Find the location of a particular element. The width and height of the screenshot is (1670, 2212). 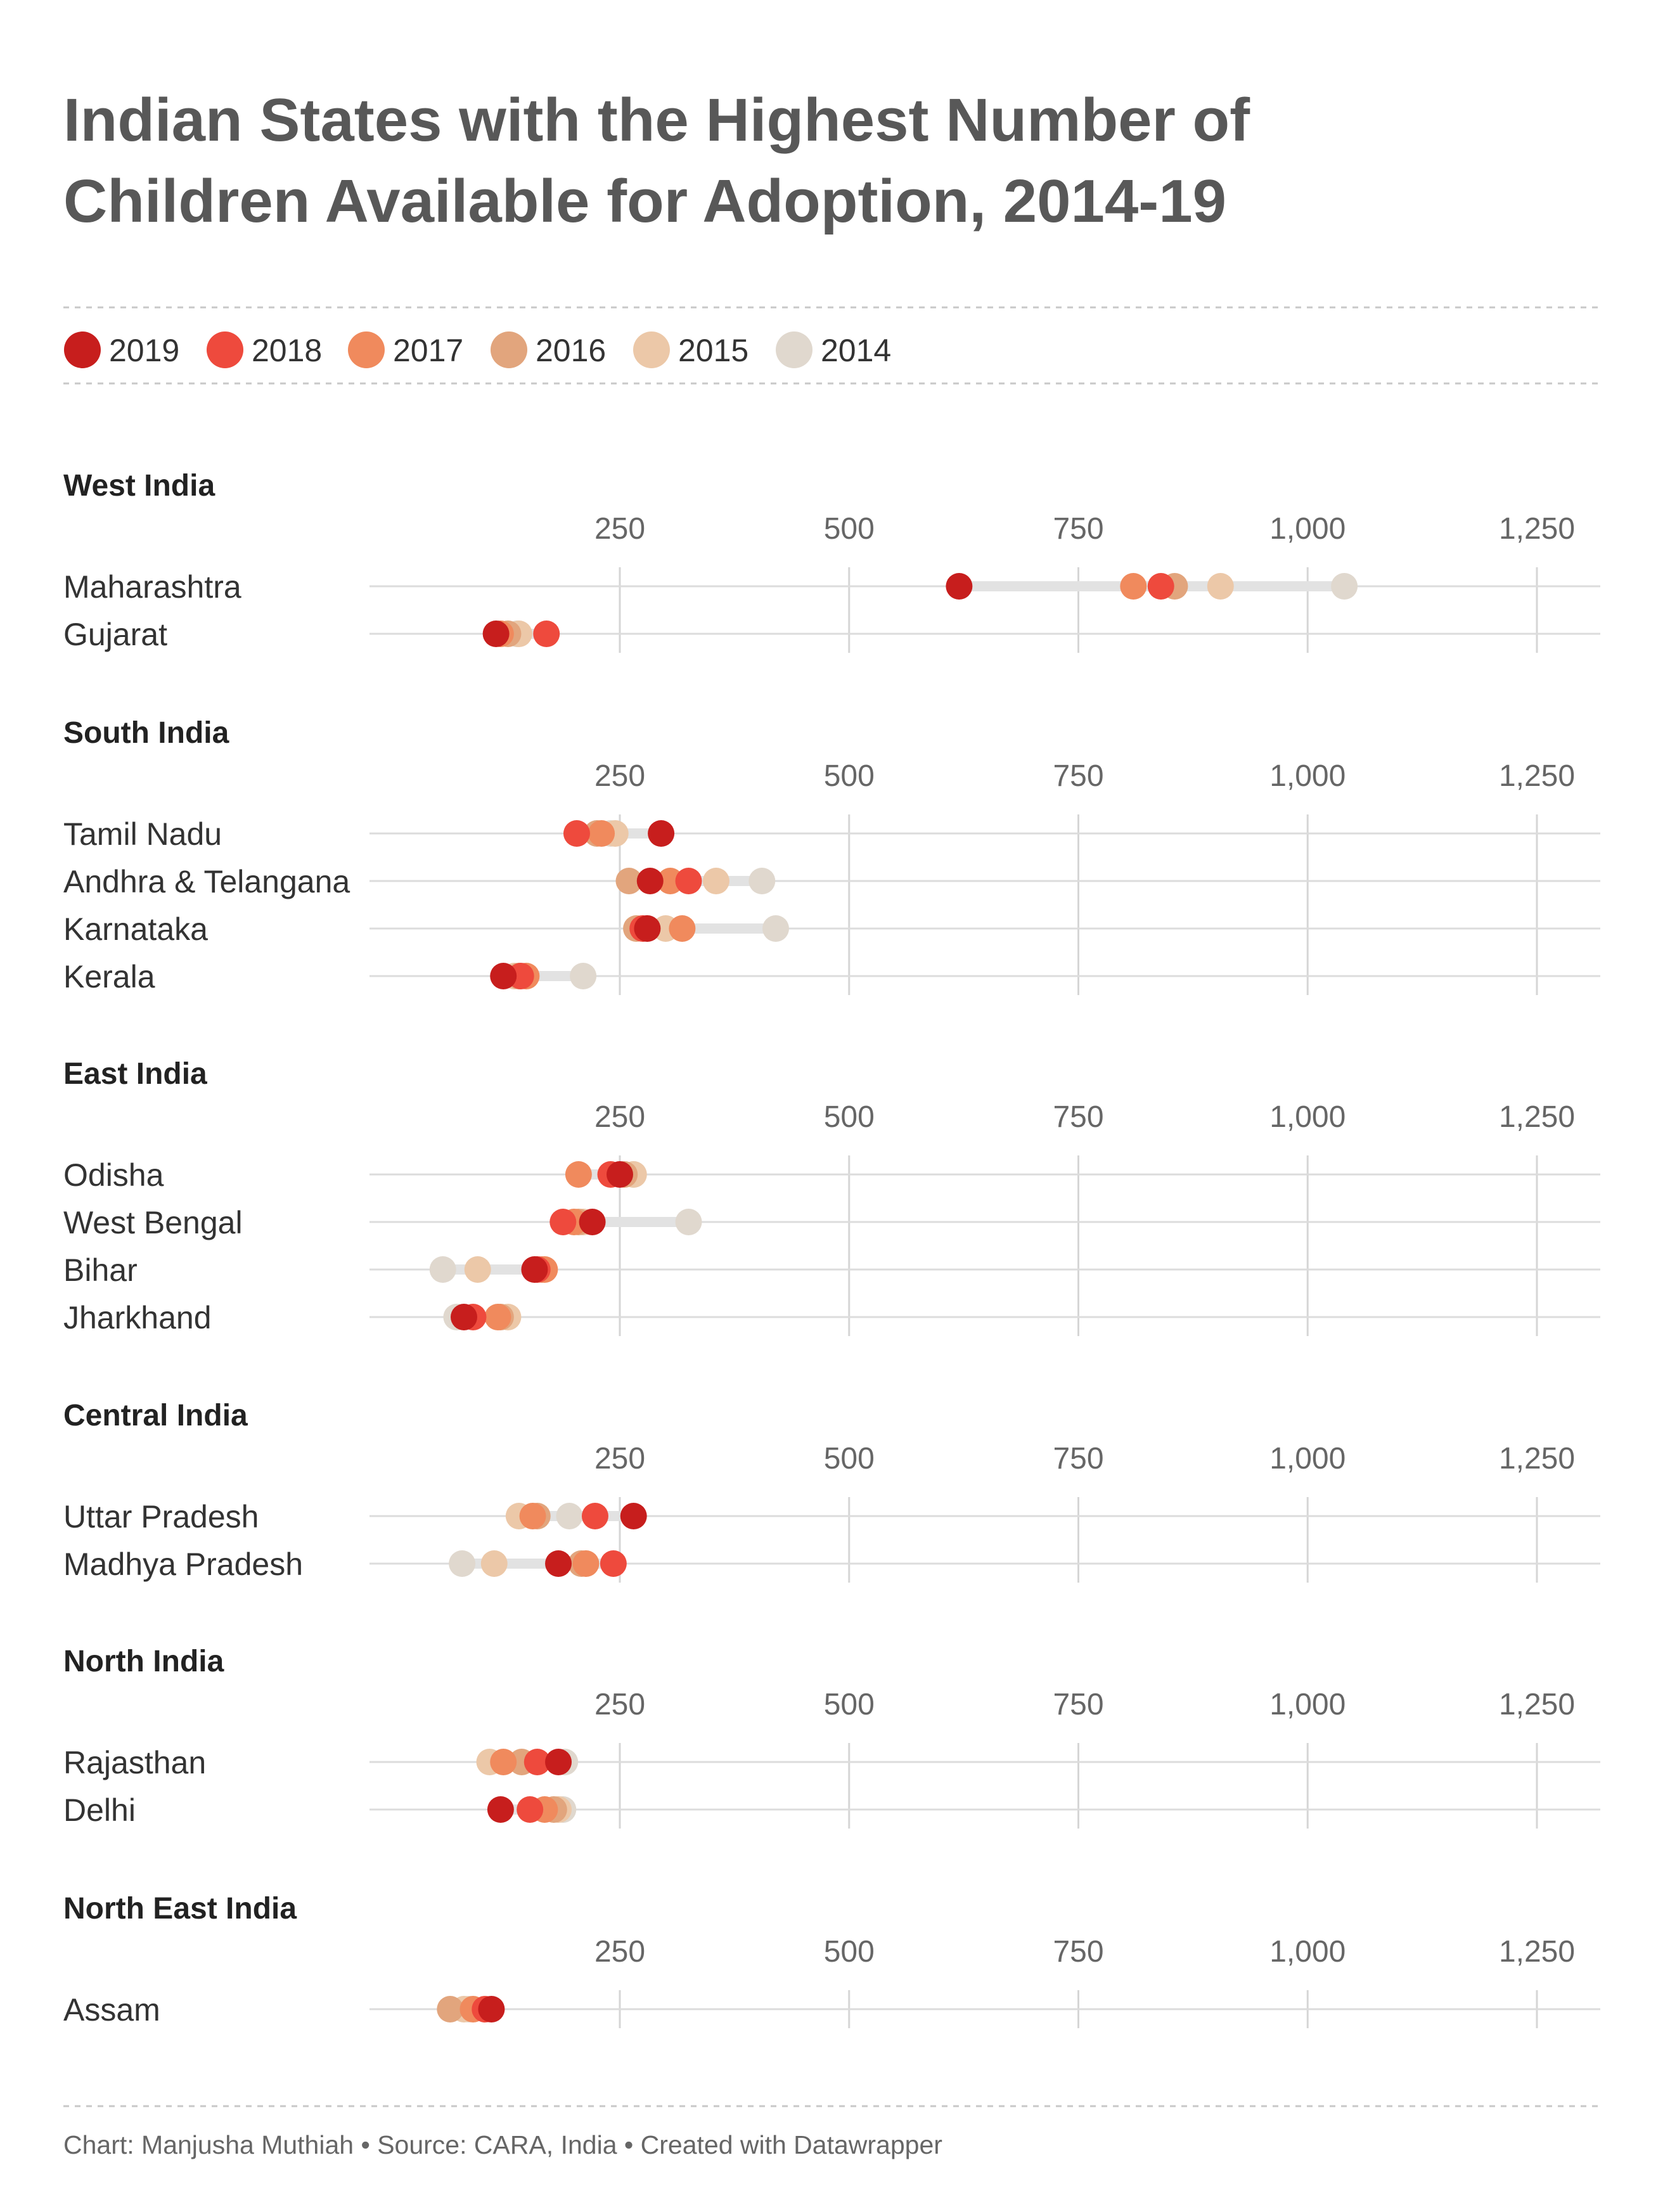

row-label: Maharashtra is located at coordinates (152, 587).